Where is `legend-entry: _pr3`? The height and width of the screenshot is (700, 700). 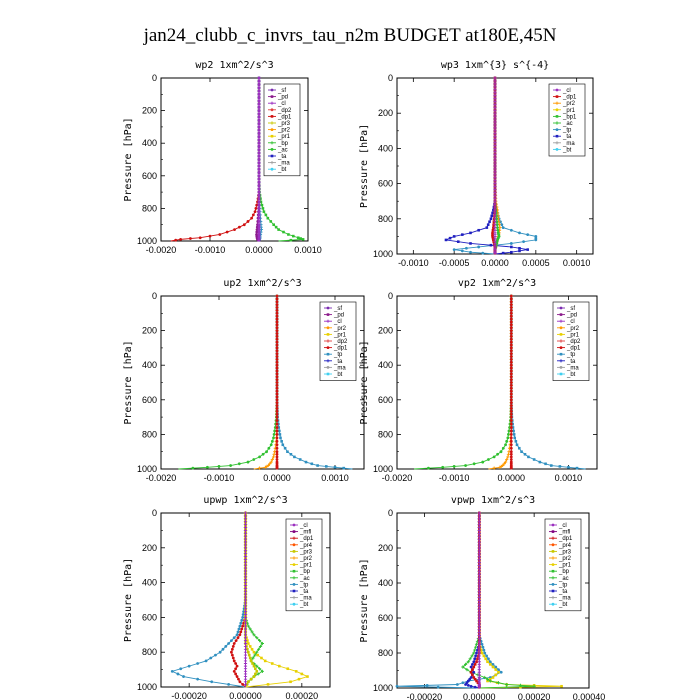 legend-entry: _pr3 is located at coordinates (284, 124).